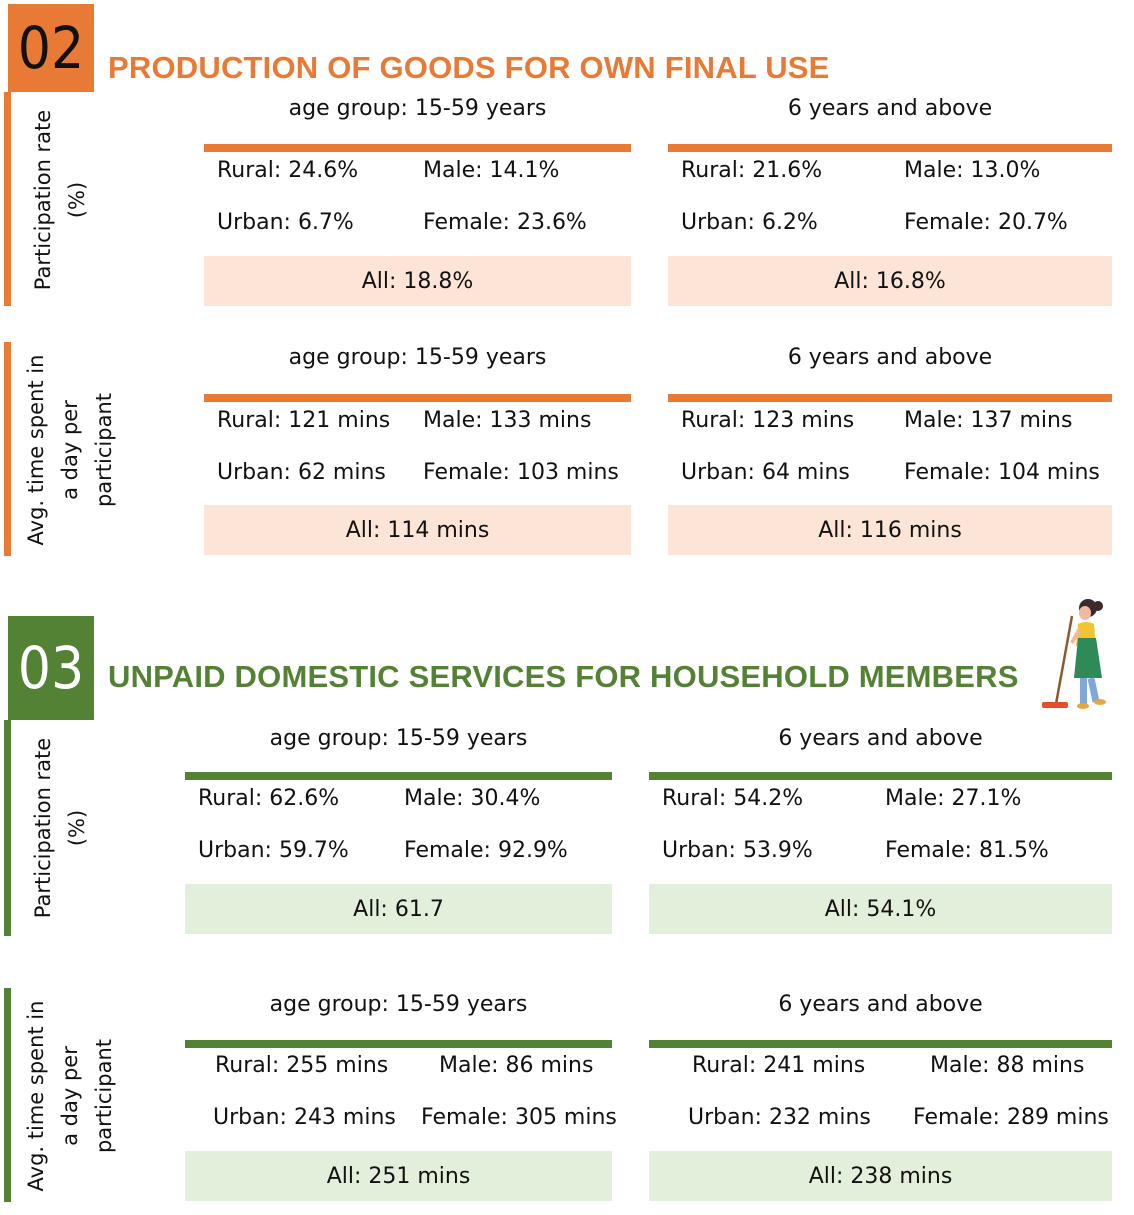 The width and height of the screenshot is (1134, 1215). I want to click on all-value: All: 16.8%, so click(890, 281).